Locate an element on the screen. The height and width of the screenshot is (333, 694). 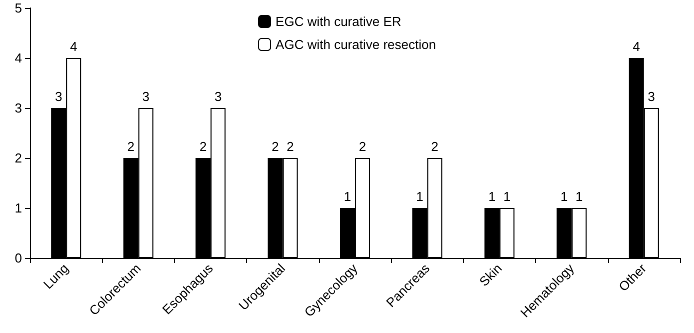
y-tick-label: 1 is located at coordinates (18, 208).